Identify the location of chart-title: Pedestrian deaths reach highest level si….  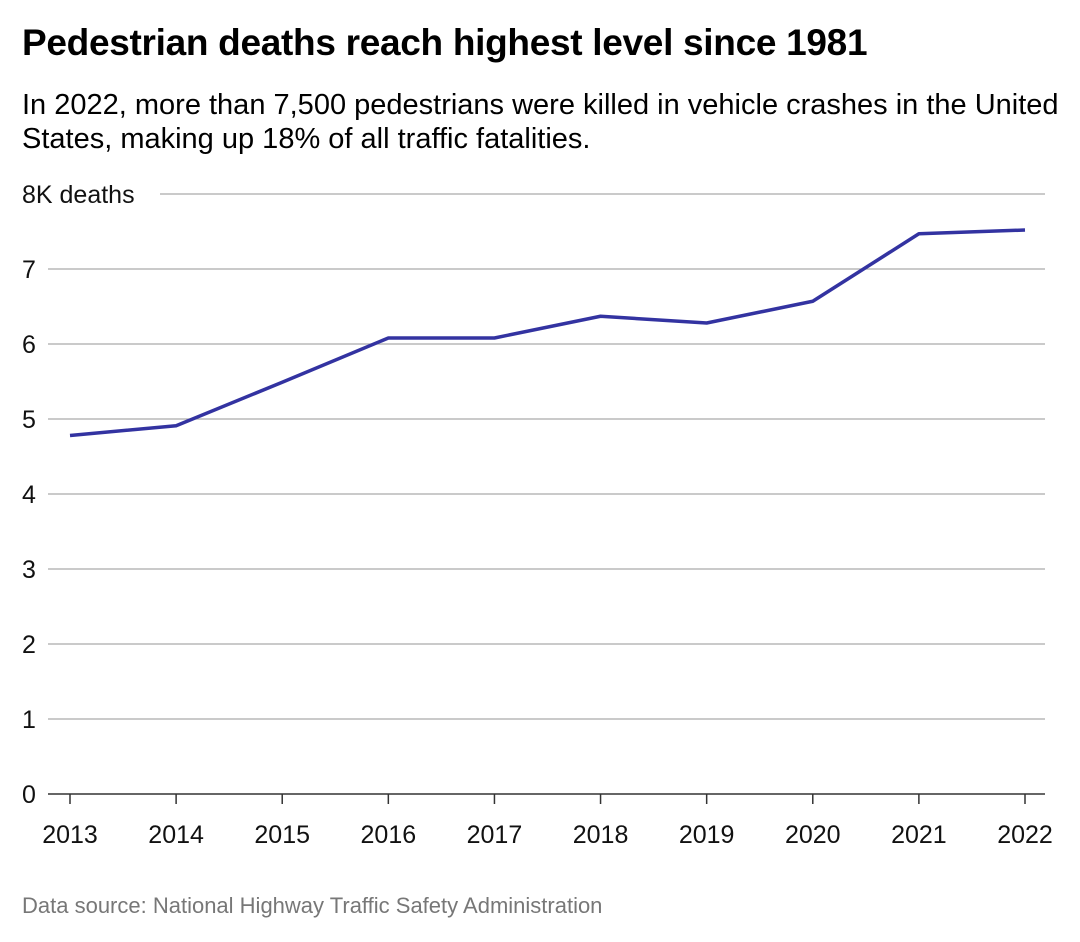
(445, 42).